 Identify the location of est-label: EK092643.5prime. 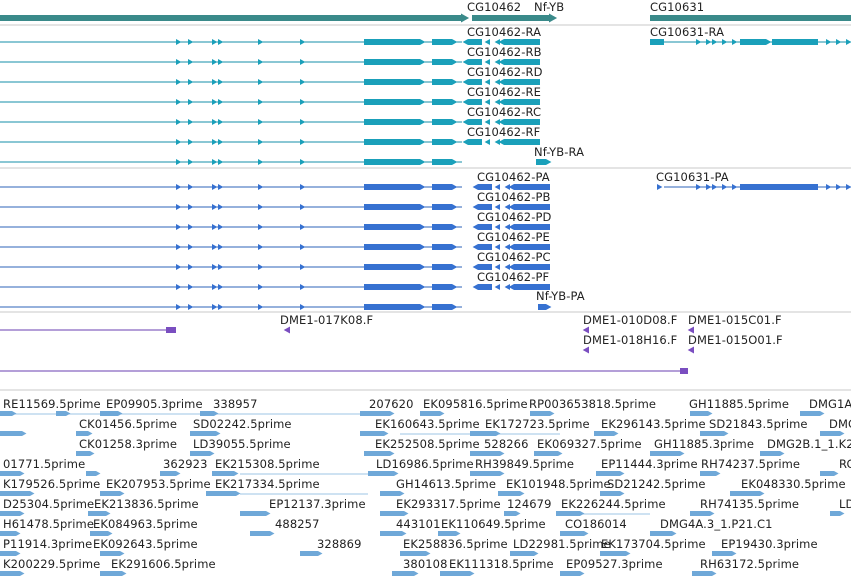
(145, 544).